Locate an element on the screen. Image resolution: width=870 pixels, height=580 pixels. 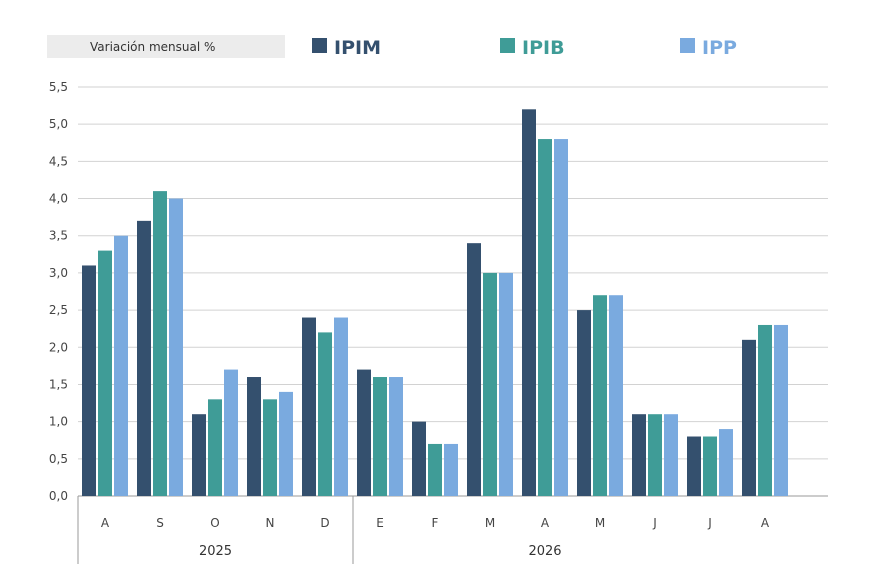
x-tick-label: E is located at coordinates (380, 523).